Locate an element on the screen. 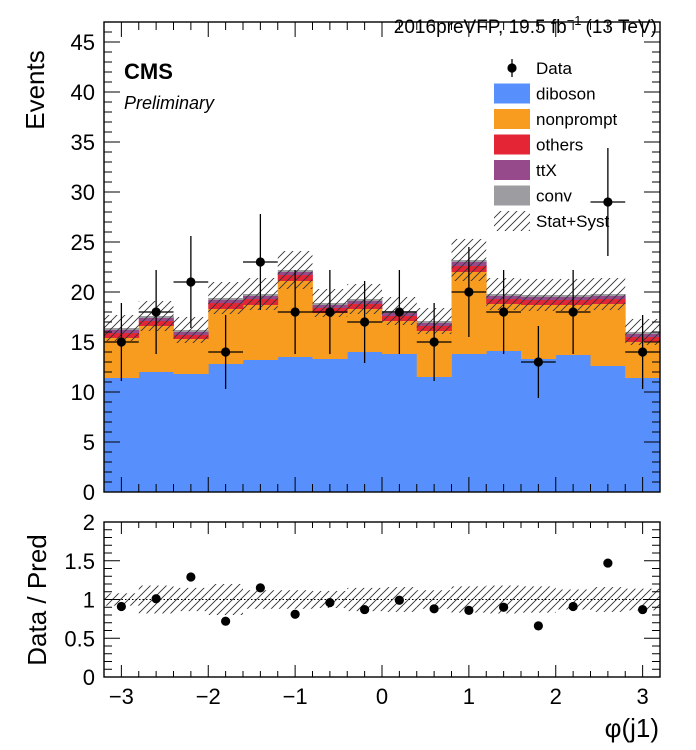 Image resolution: width=696 pixels, height=750 pixels. legend-entry-ttx: ttX is located at coordinates (525, 170).